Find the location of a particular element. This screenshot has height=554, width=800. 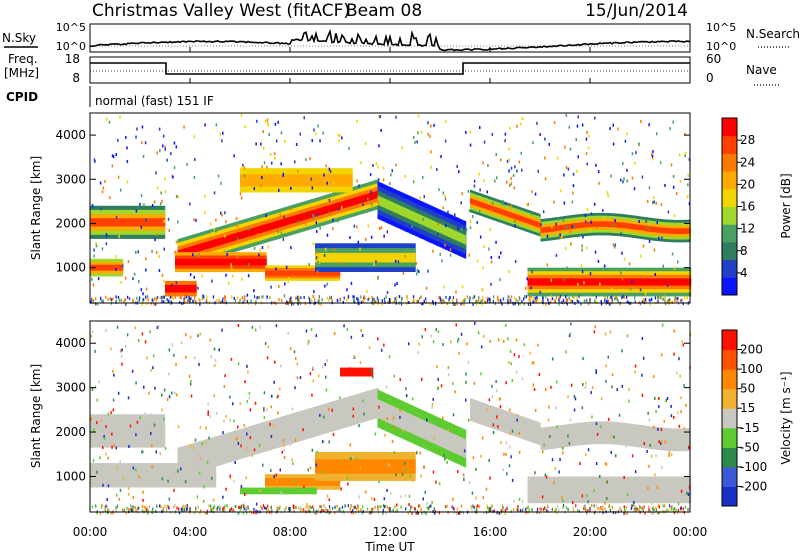

freq-series is located at coordinates (390, 68).